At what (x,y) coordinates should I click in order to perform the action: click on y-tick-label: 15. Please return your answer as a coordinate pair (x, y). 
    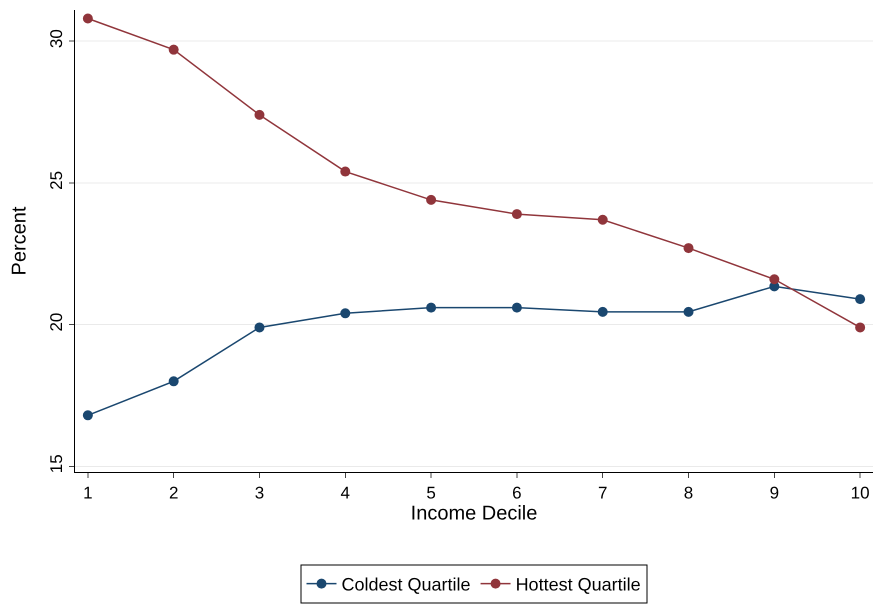
    Looking at the image, I should click on (56, 464).